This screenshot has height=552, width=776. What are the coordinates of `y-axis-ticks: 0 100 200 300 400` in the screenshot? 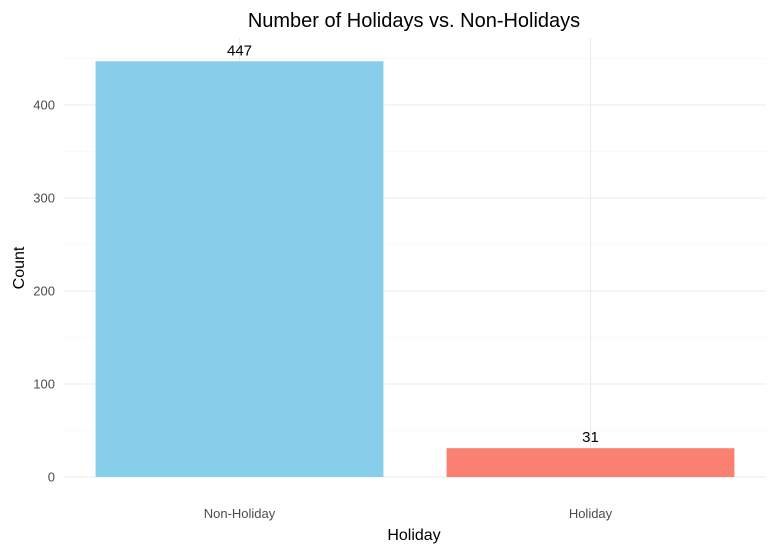 It's located at (44, 291).